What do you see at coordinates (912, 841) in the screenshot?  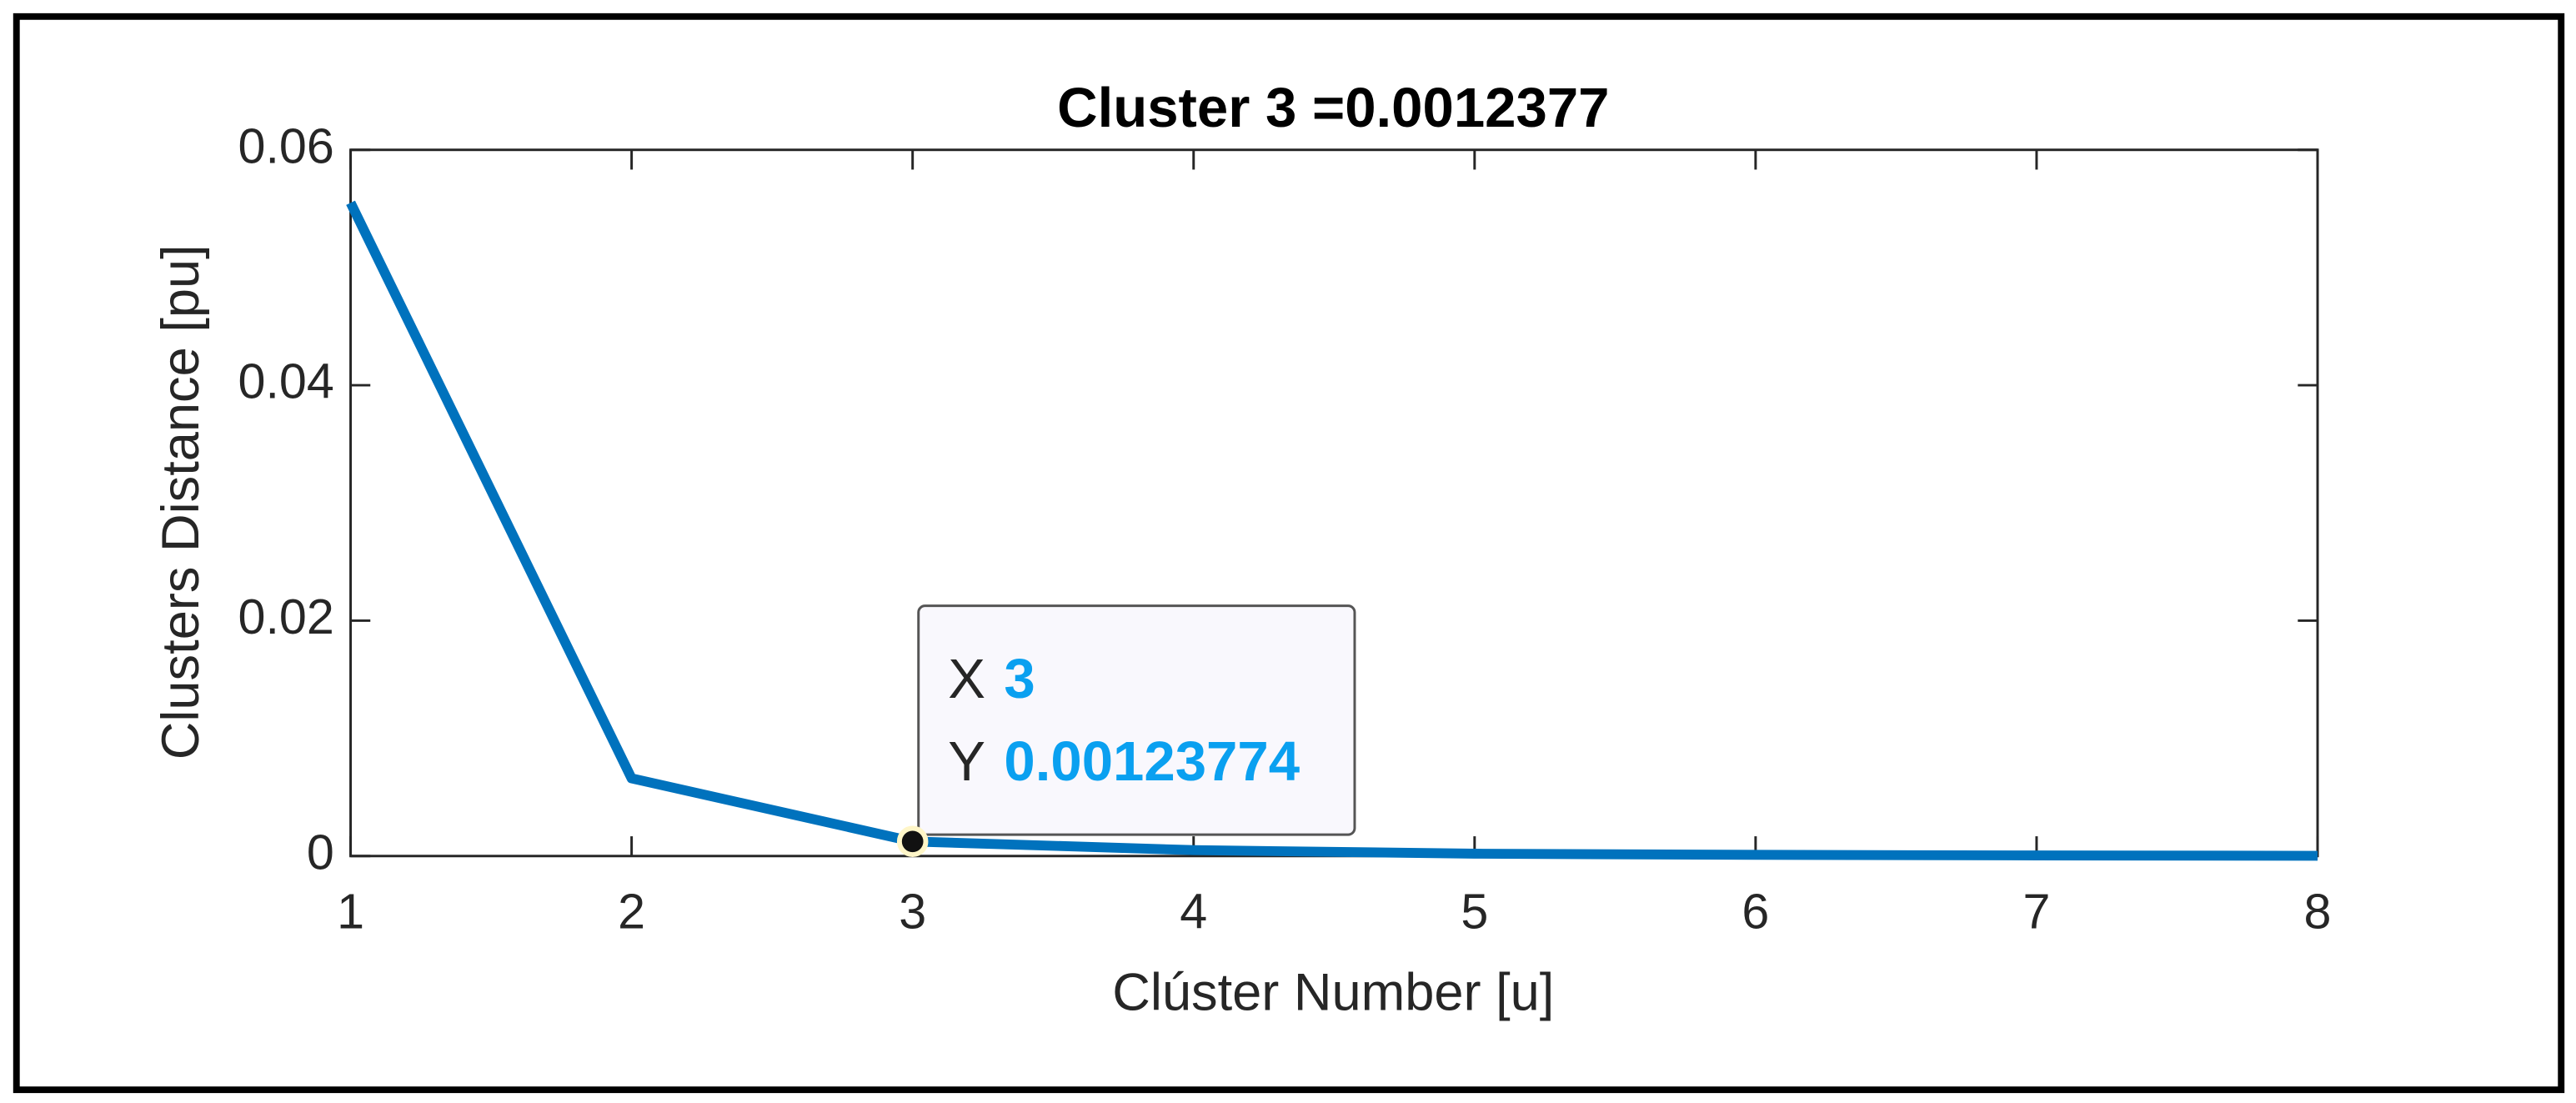 I see `datatip-marker` at bounding box center [912, 841].